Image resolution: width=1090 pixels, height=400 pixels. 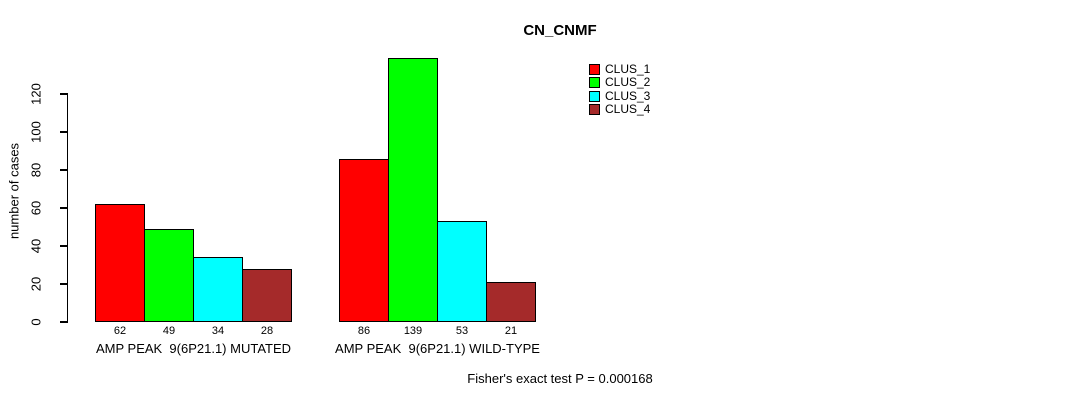 What do you see at coordinates (413, 331) in the screenshot?
I see `bar-value-label: 139` at bounding box center [413, 331].